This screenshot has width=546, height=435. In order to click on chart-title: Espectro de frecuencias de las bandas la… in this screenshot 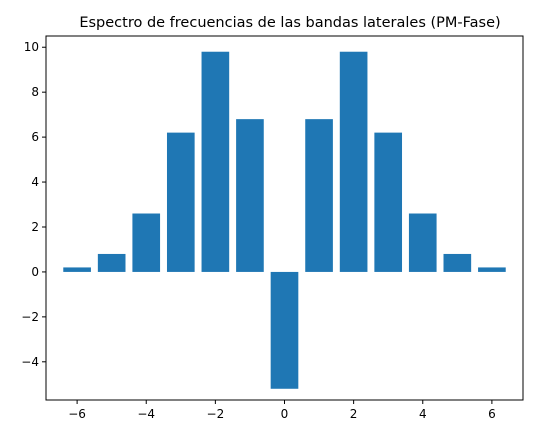, I will do `click(289, 23)`.